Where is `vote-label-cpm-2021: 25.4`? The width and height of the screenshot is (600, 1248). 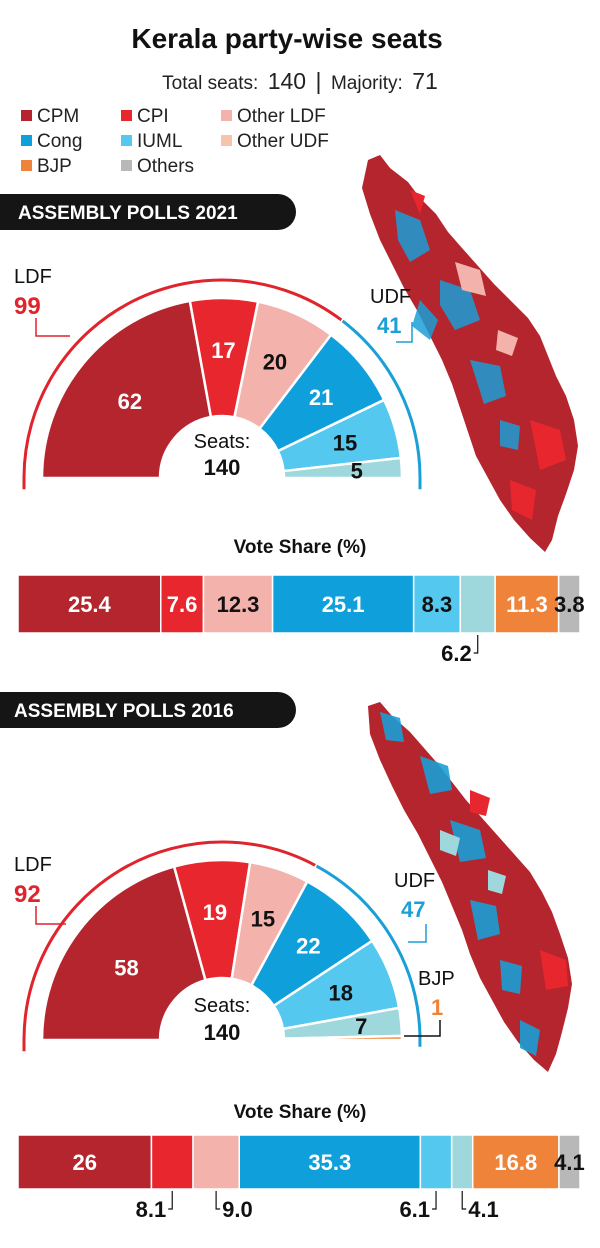 vote-label-cpm-2021: 25.4 is located at coordinates (90, 604).